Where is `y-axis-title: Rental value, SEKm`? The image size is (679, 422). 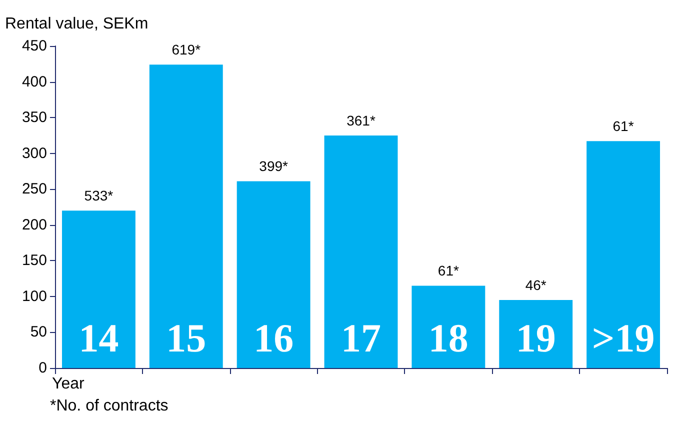 y-axis-title: Rental value, SEKm is located at coordinates (76, 24).